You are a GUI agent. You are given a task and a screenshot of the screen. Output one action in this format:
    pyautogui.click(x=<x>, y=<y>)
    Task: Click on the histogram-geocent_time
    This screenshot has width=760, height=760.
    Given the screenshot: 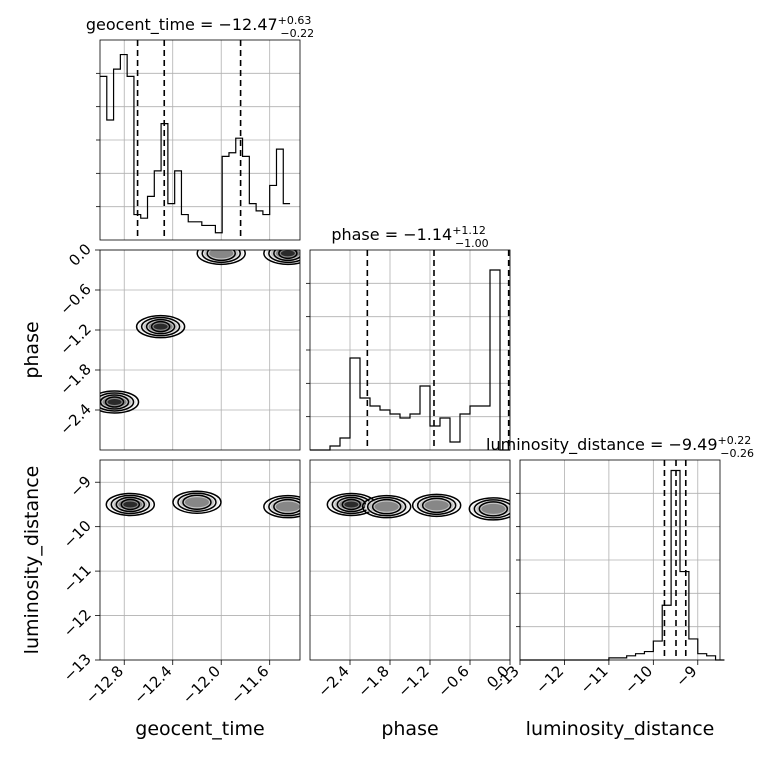 What is the action you would take?
    pyautogui.click(x=195, y=143)
    